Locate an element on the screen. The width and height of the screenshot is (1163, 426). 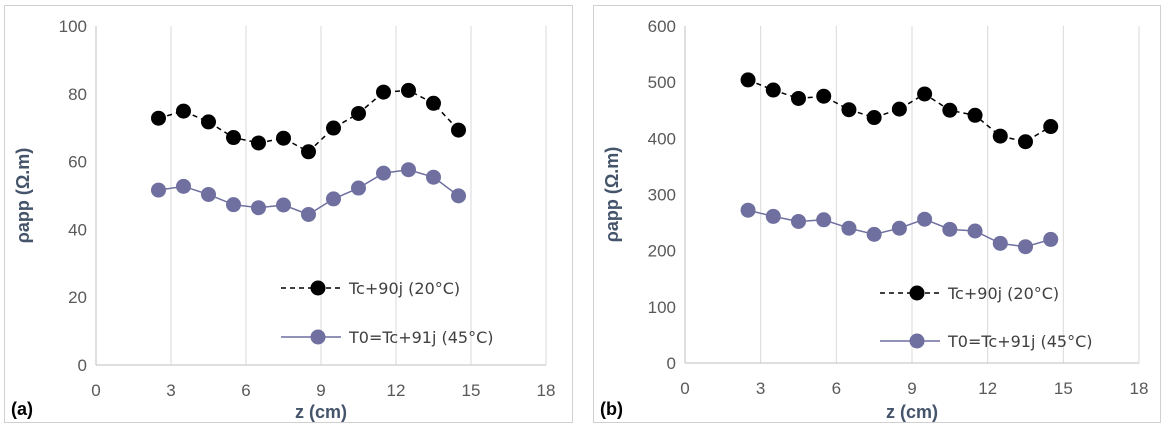
y-tick-label: 200 is located at coordinates (662, 251).